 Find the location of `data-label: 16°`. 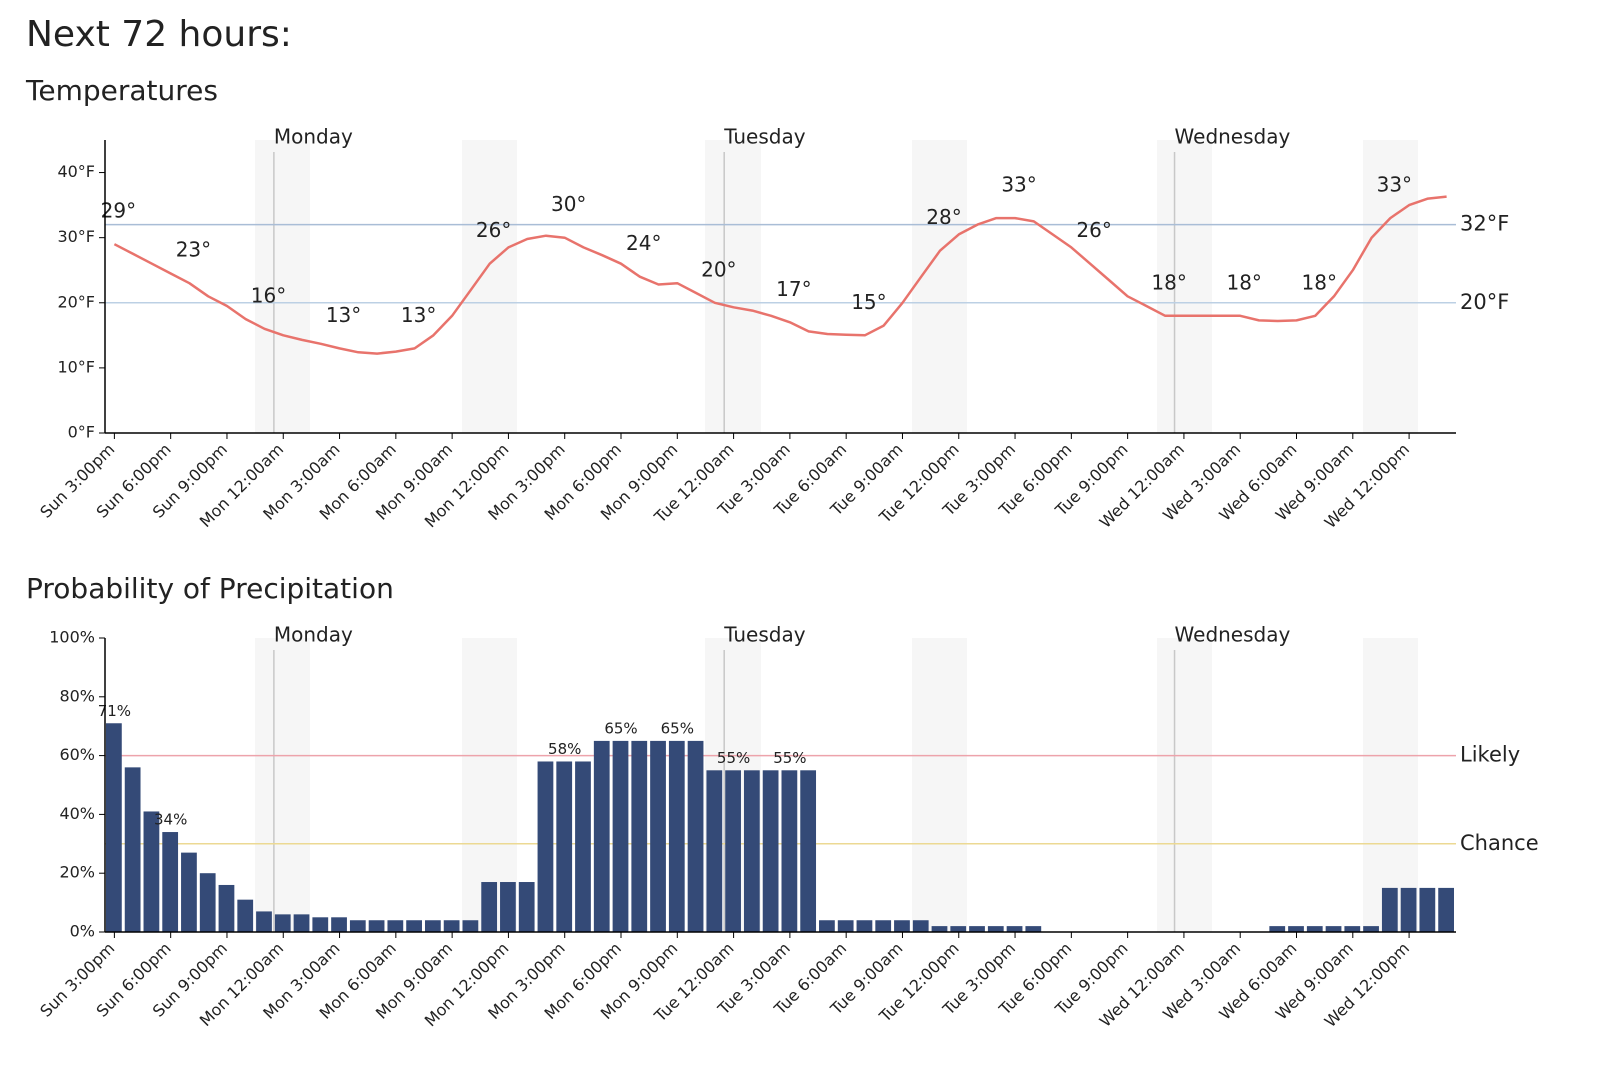

data-label: 16° is located at coordinates (268, 295).